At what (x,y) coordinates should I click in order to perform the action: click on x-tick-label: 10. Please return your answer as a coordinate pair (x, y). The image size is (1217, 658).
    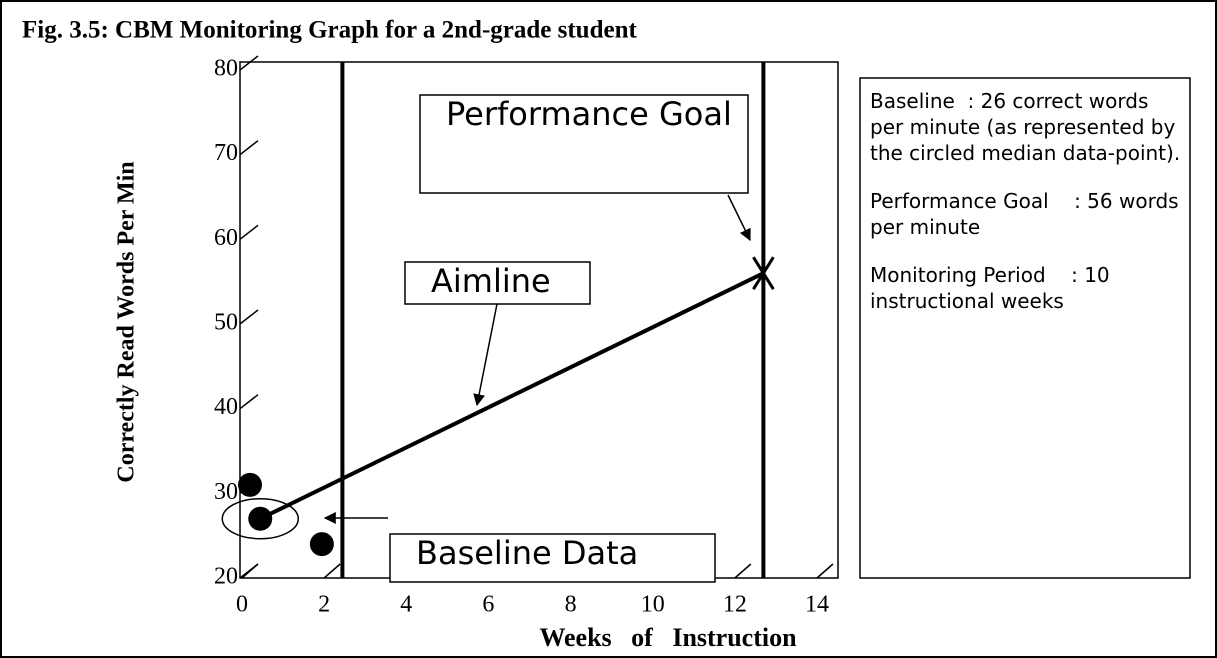
    Looking at the image, I should click on (653, 605).